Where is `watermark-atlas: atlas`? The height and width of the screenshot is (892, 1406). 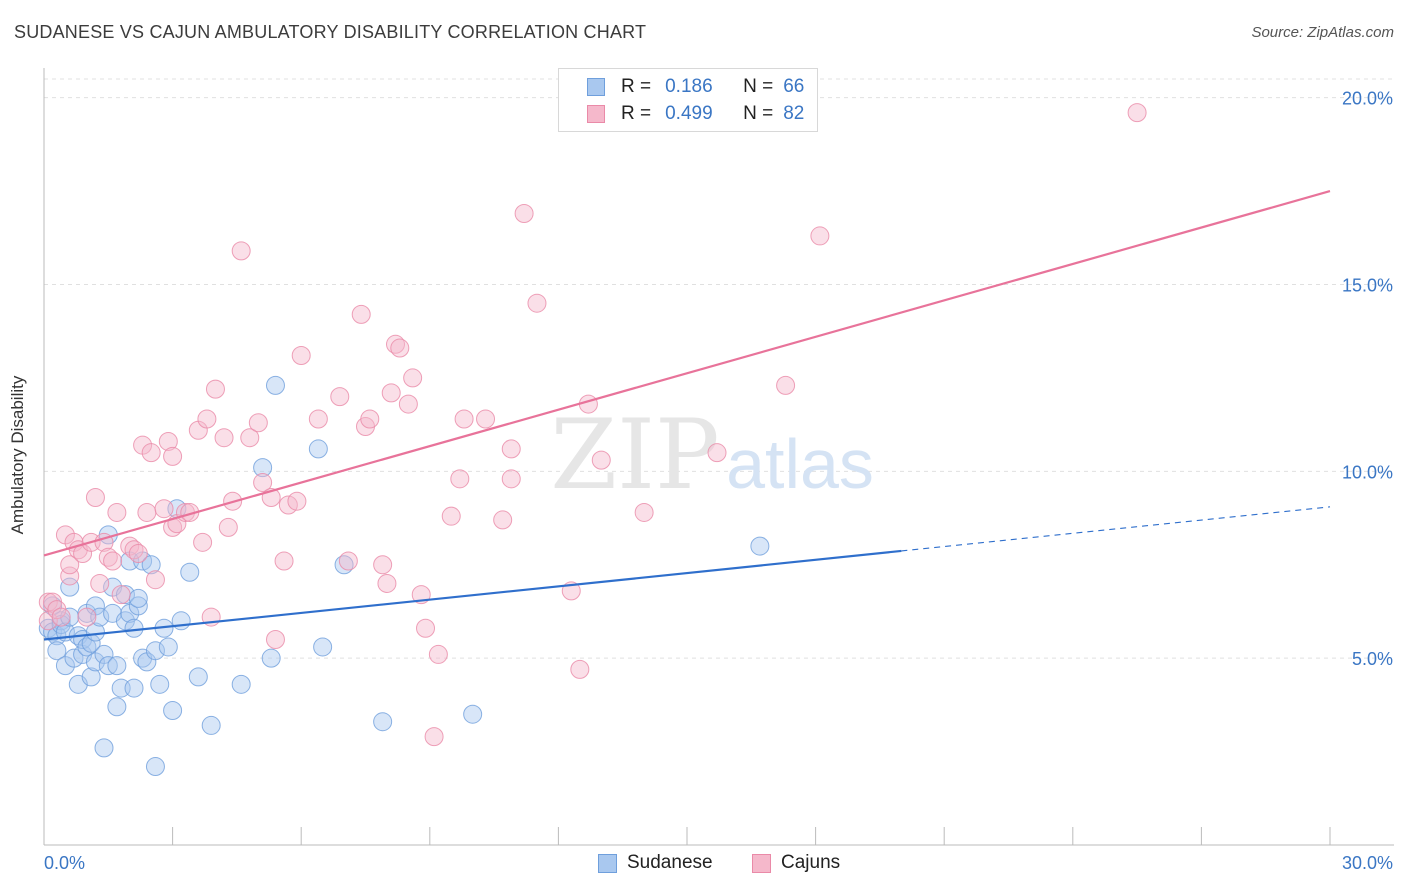
watermark-atlas: atlas is located at coordinates (800, 464).